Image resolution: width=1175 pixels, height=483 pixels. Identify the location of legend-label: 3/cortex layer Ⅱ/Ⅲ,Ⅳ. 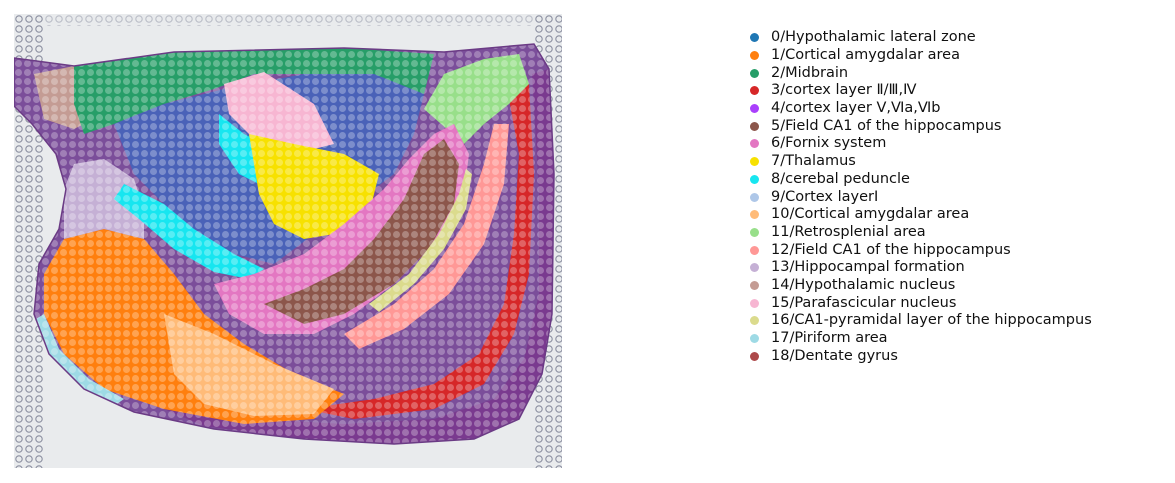
(844, 90).